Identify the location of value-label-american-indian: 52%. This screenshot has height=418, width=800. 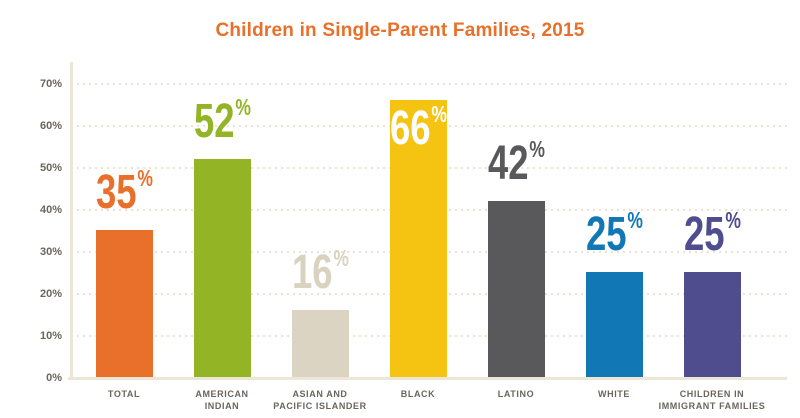
(222, 120).